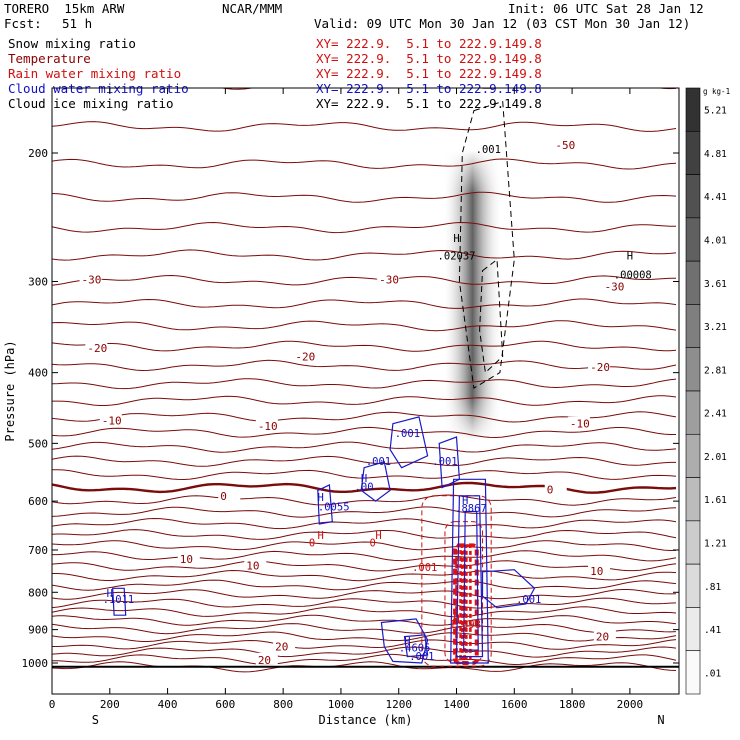 This screenshot has height=740, width=740. Describe the element at coordinates (630, 704) in the screenshot. I see `x-tick-label: 2000` at that location.